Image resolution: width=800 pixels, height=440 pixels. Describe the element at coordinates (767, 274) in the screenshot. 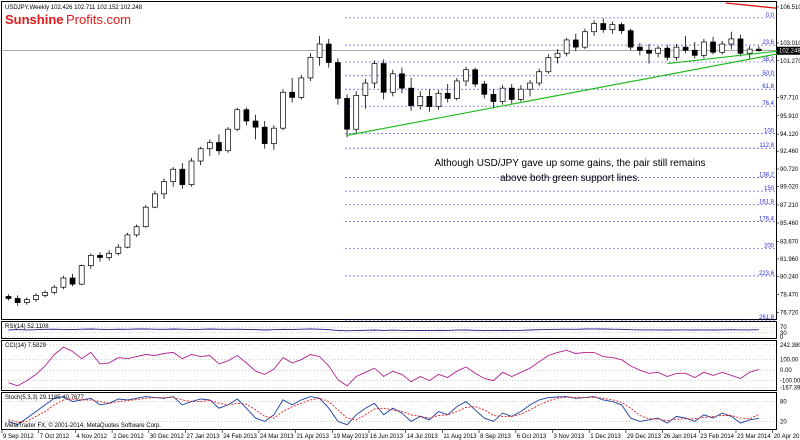

I see `fib-label-13: 223.6` at that location.